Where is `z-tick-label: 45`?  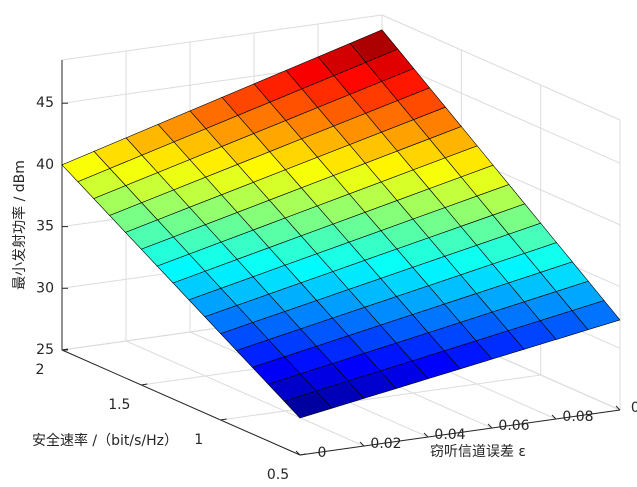 z-tick-label: 45 is located at coordinates (45, 103).